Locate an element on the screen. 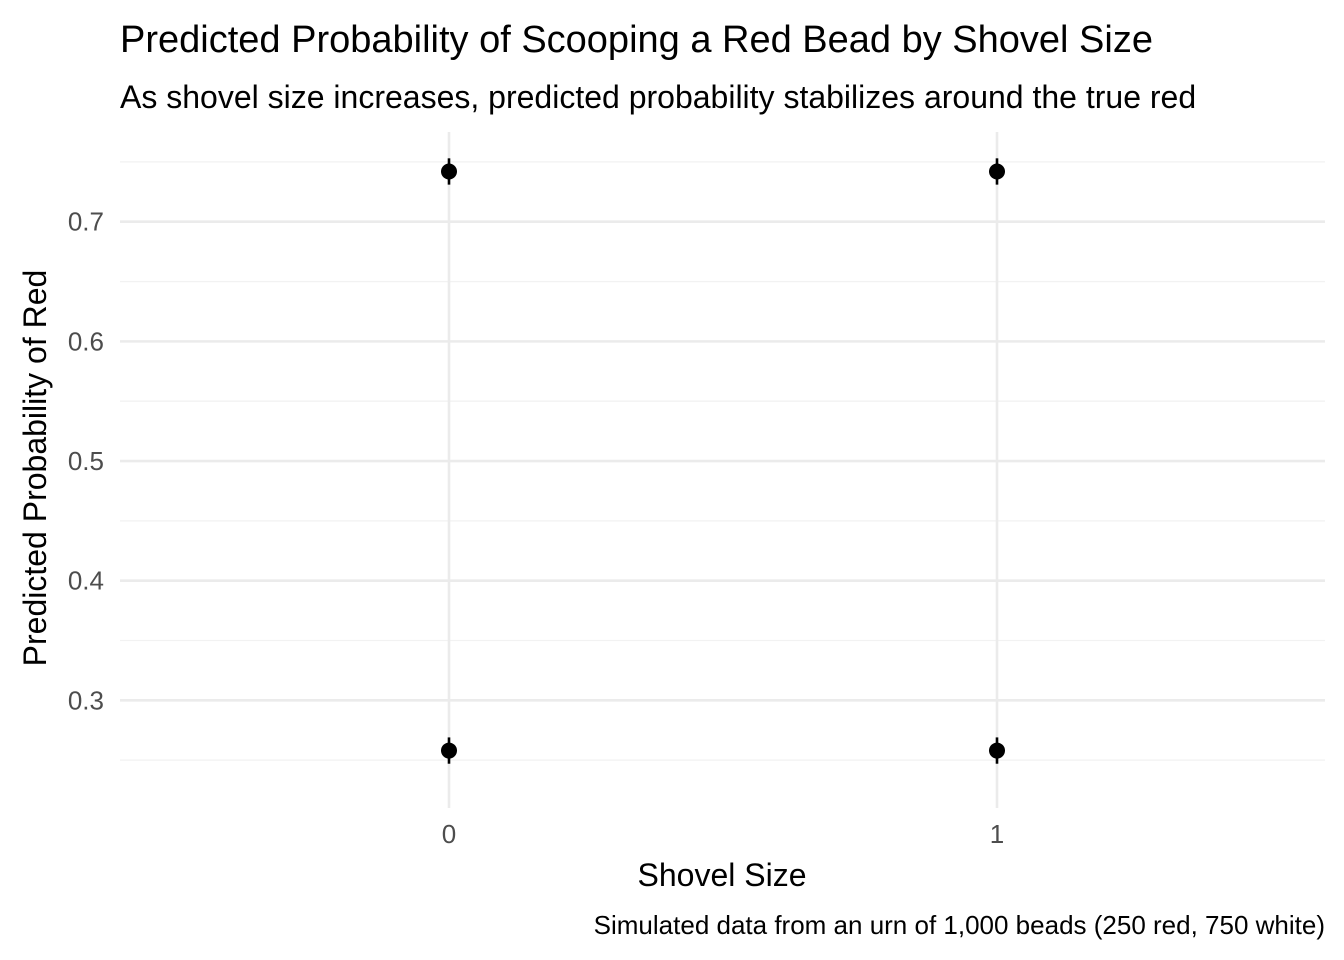 The width and height of the screenshot is (1344, 960). y-axis-ticks: 0.3 0.4 0.5 0.6 0.7 is located at coordinates (86, 461).